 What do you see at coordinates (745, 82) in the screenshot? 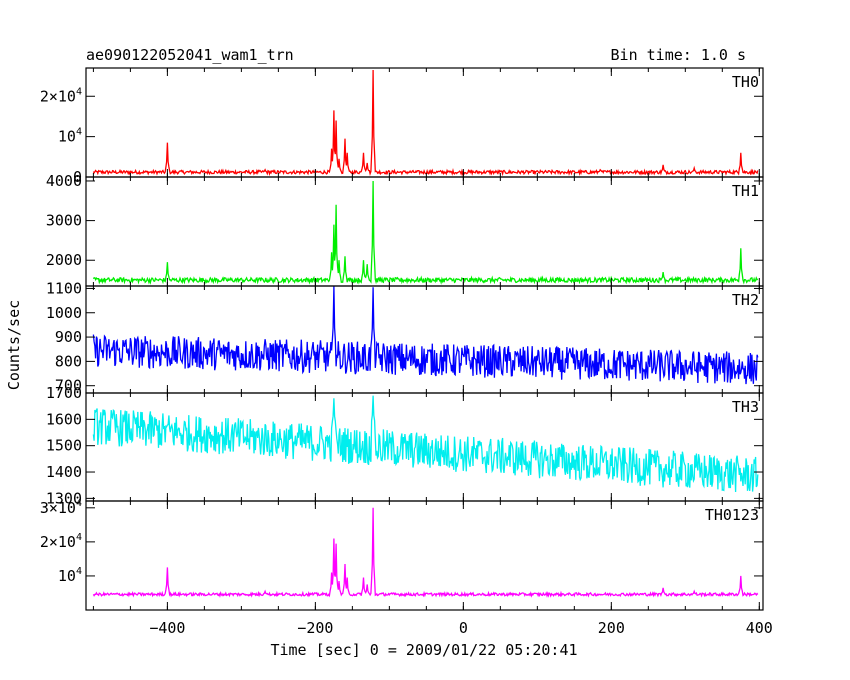
I see `panel-label-th0: TH0` at bounding box center [745, 82].